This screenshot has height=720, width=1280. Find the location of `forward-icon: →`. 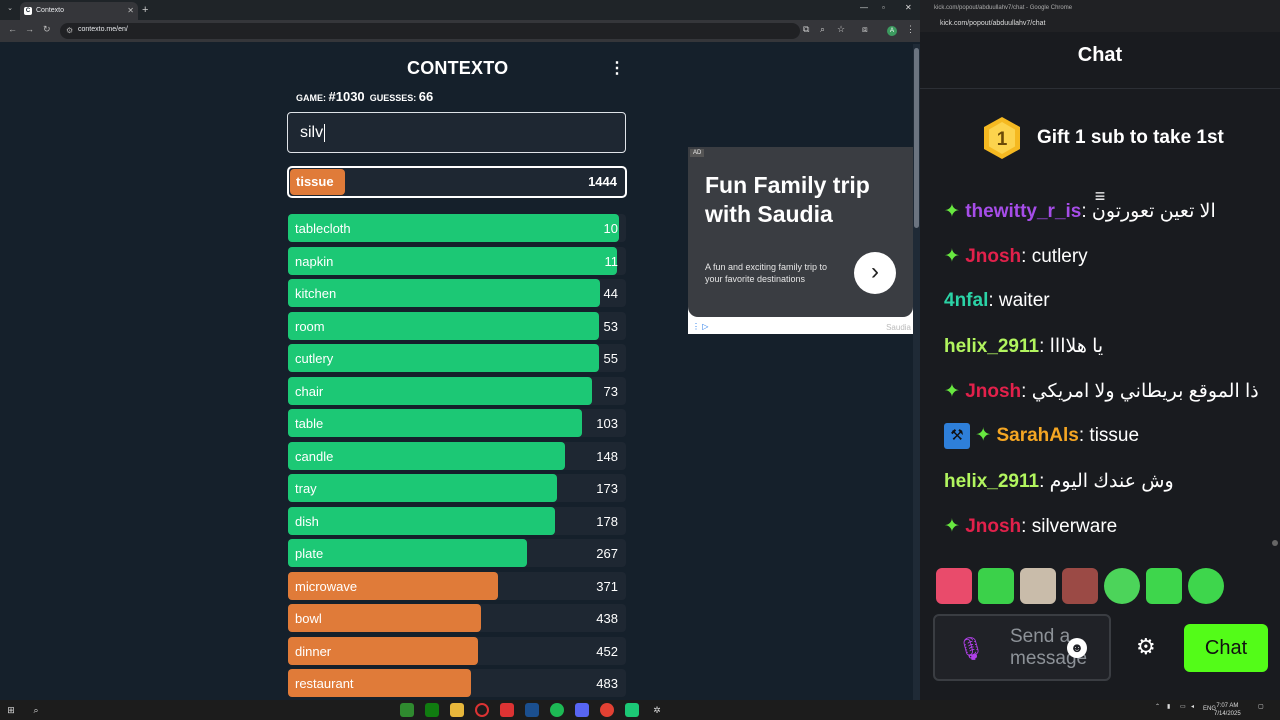

forward-icon: → is located at coordinates (29, 29).